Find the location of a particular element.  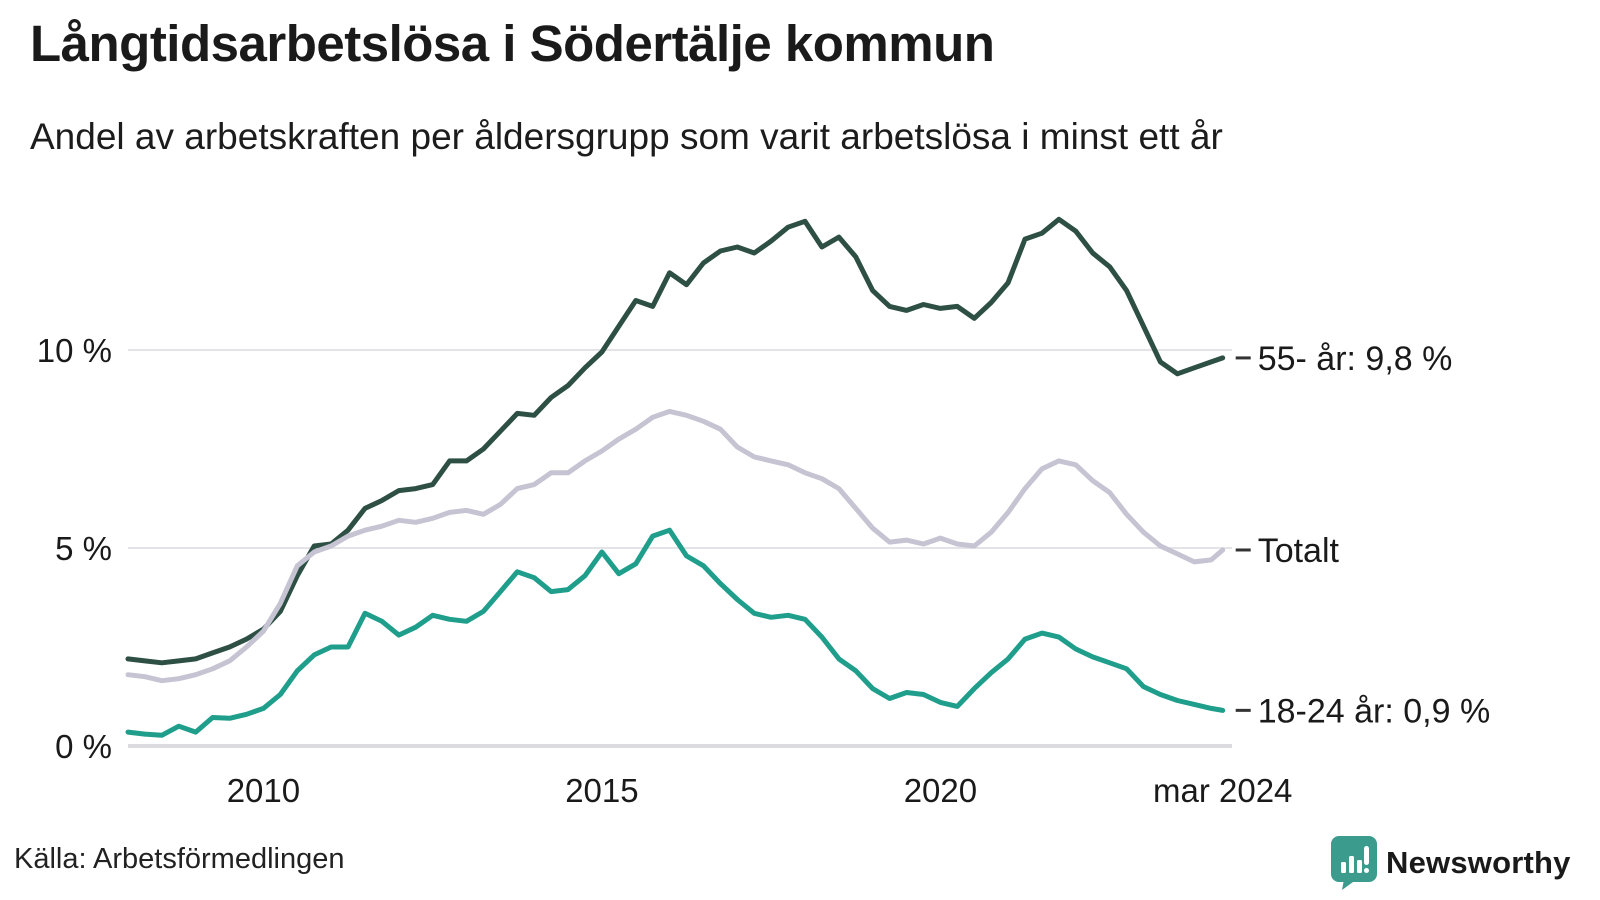

series-end-label-18-24-ar: 18-24 år: 0,9 % is located at coordinates (1374, 711).